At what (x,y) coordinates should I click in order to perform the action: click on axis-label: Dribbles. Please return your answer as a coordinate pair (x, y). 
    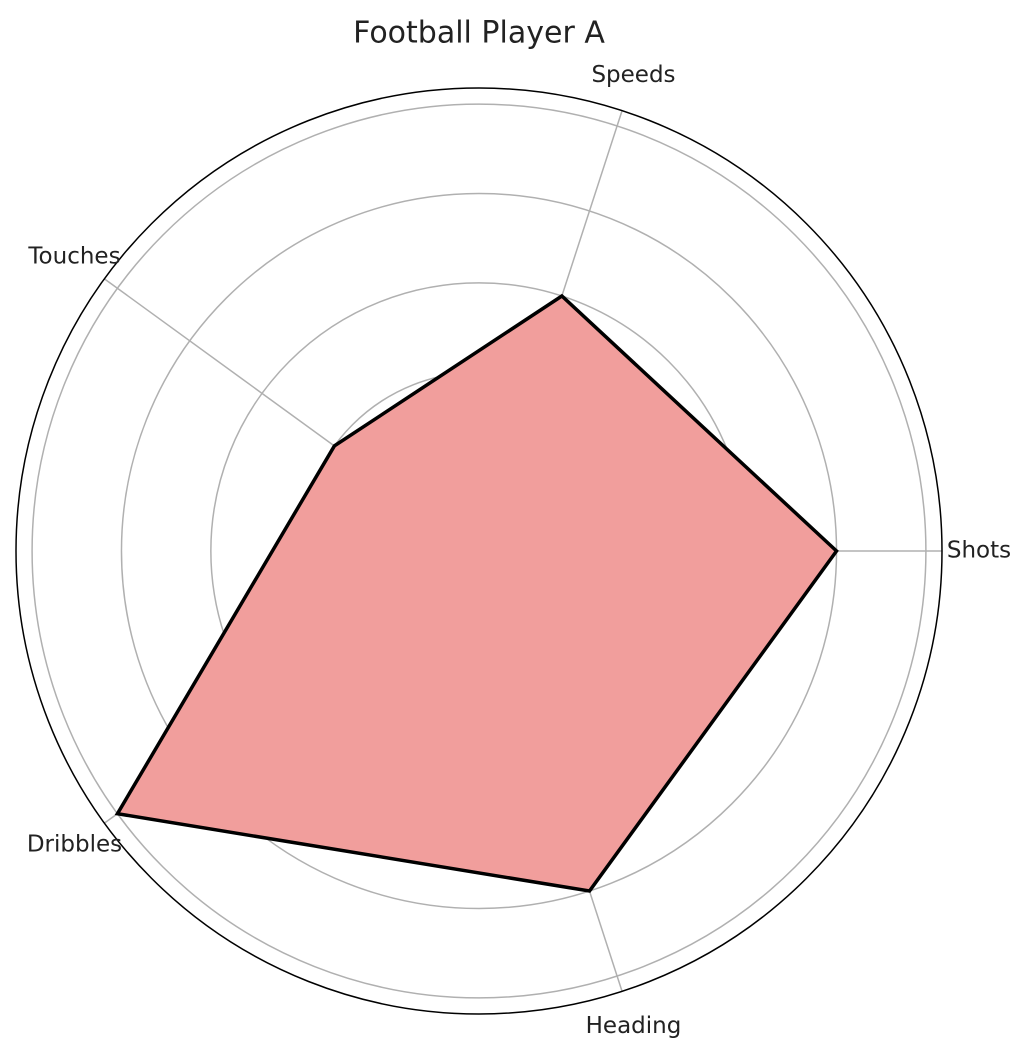
    Looking at the image, I should click on (74, 844).